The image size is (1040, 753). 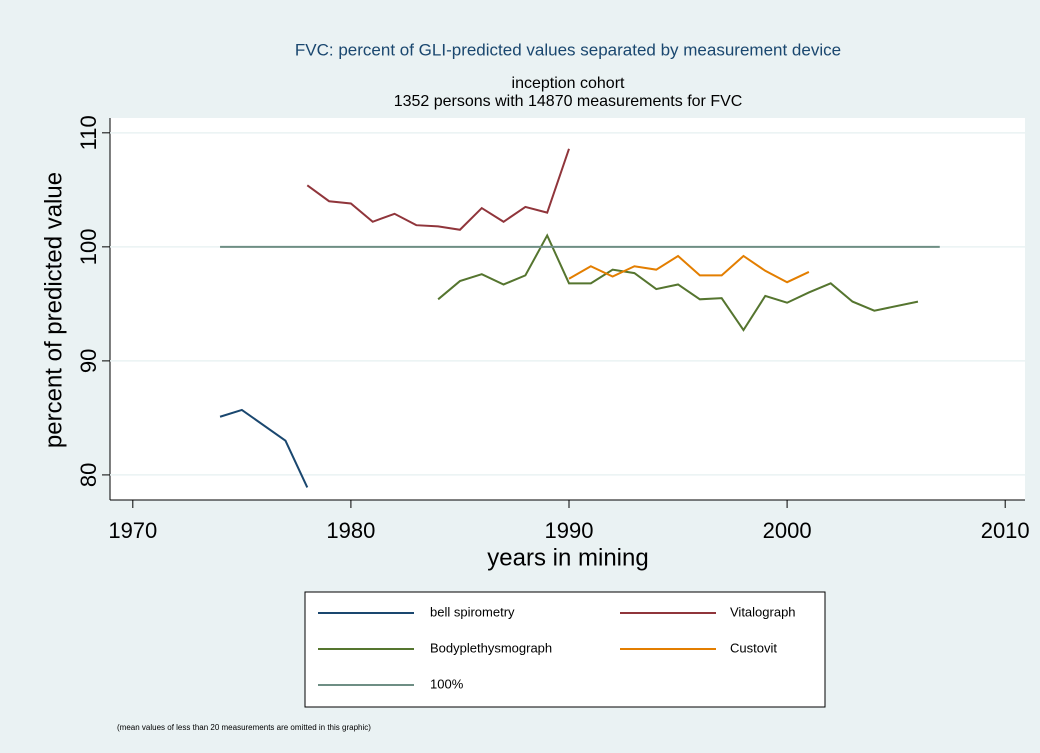 I want to click on x-tick-label: 1970, so click(x=132, y=530).